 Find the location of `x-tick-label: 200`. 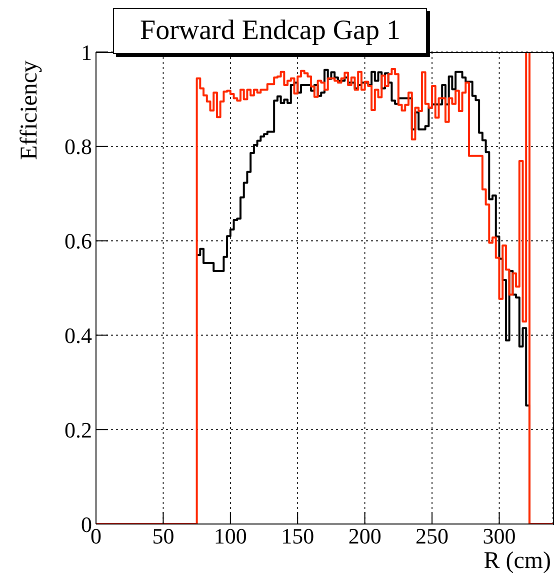

x-tick-label: 200 is located at coordinates (365, 536).